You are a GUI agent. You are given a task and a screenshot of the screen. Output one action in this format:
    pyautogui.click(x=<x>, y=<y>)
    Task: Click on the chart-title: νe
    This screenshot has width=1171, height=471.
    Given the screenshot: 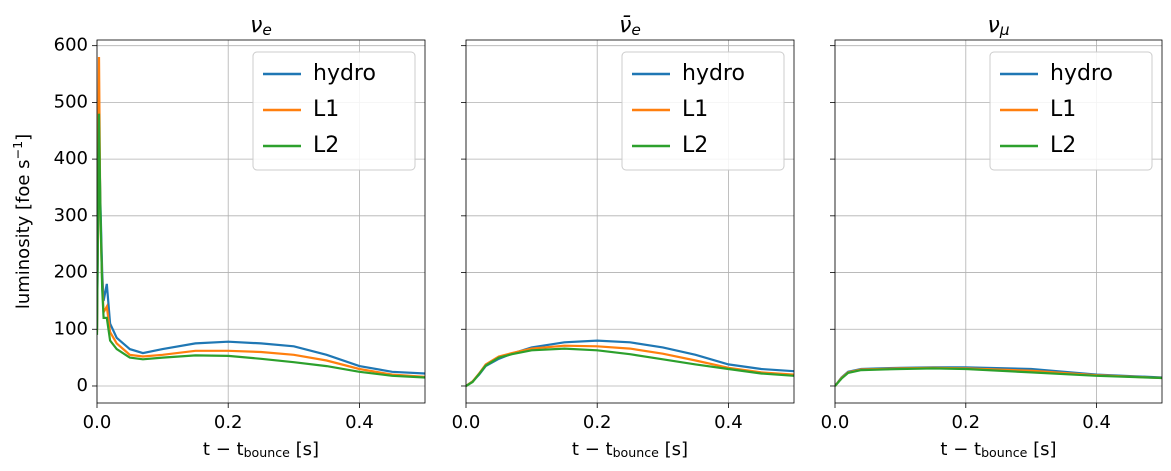 What is the action you would take?
    pyautogui.click(x=261, y=26)
    